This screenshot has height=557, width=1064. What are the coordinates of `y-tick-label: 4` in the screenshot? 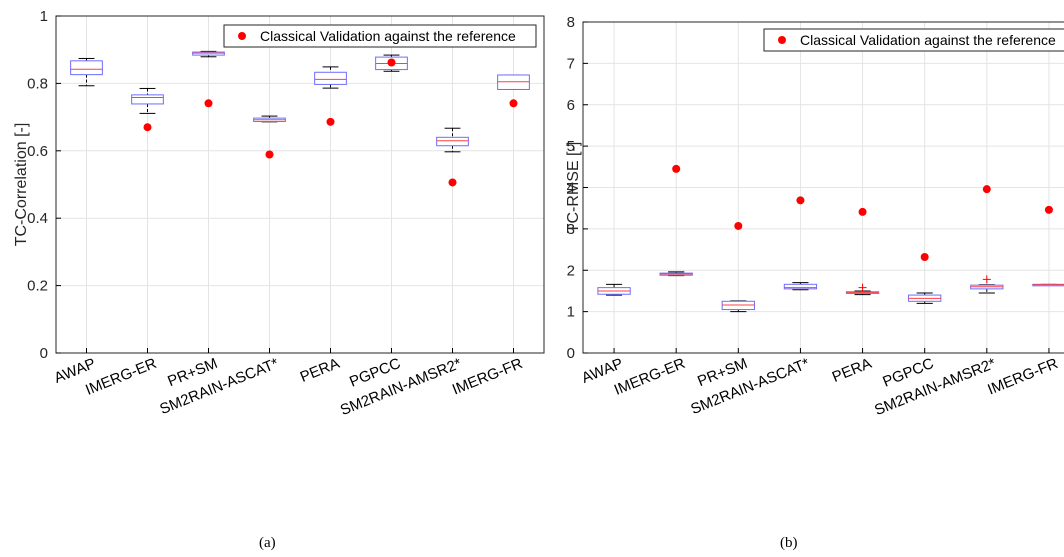 It's located at (571, 188).